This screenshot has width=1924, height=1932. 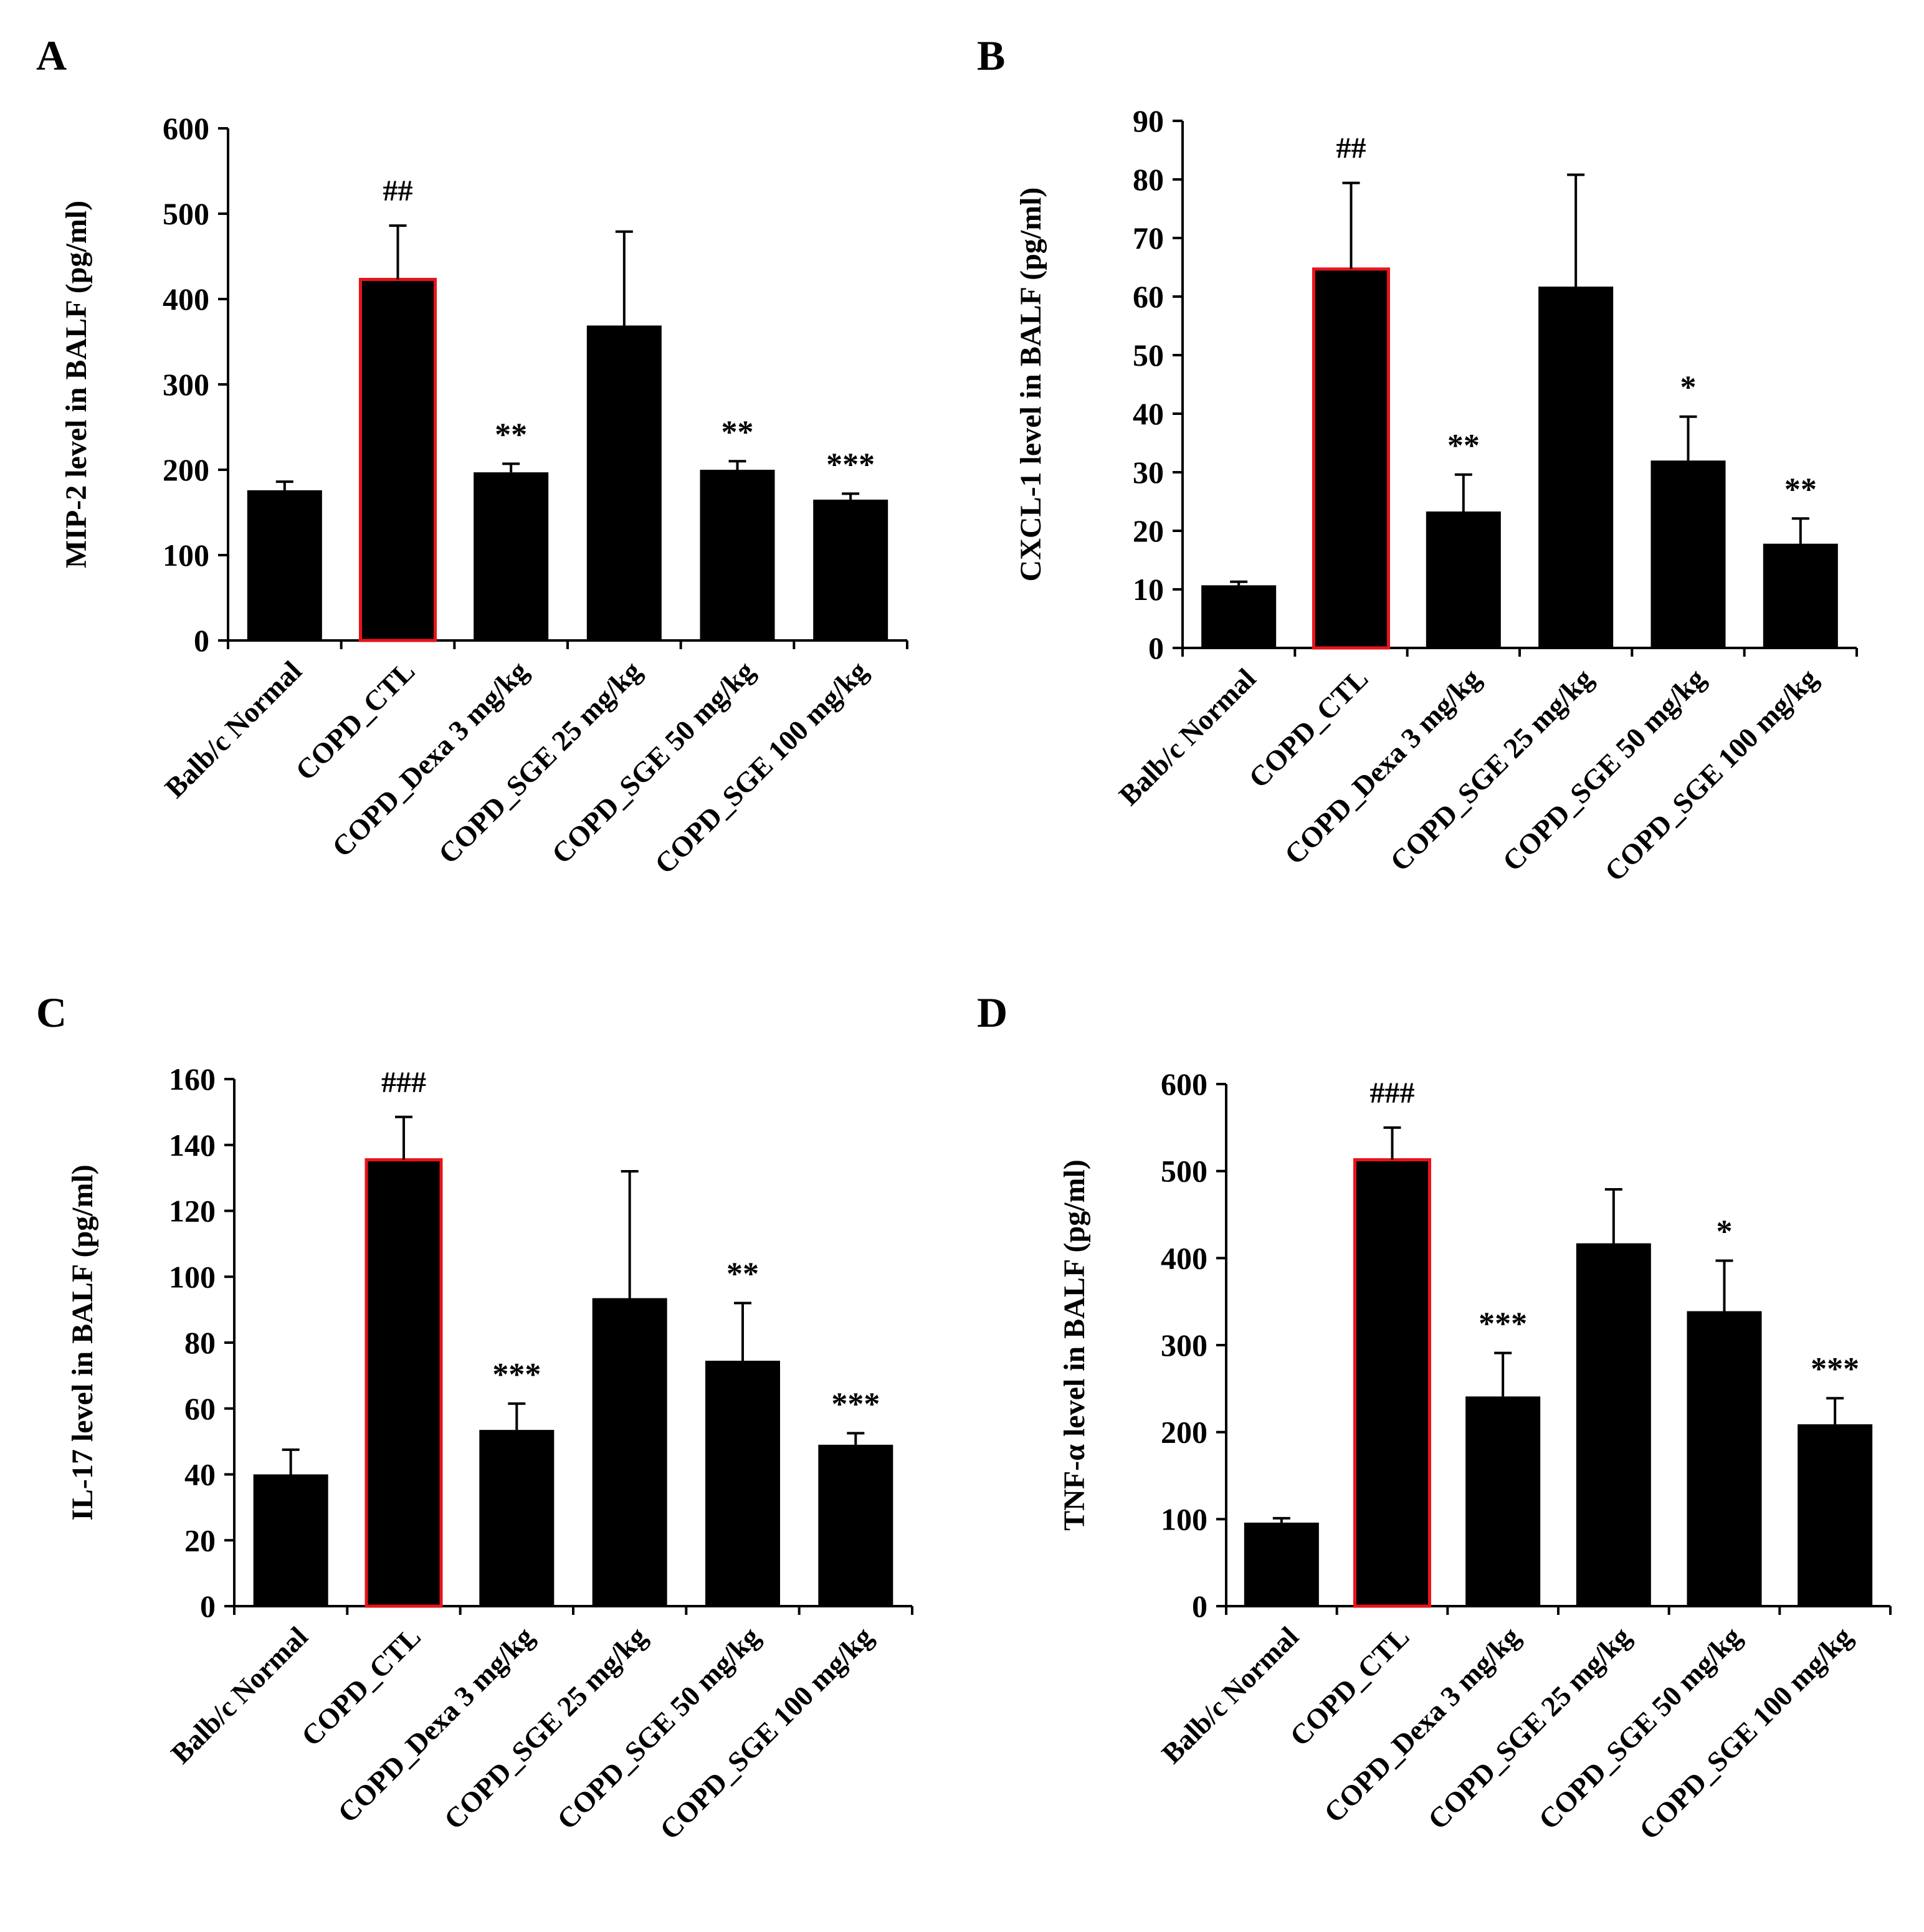 I want to click on panel-d-copd-ctl-significance: ###, so click(x=1393, y=1093).